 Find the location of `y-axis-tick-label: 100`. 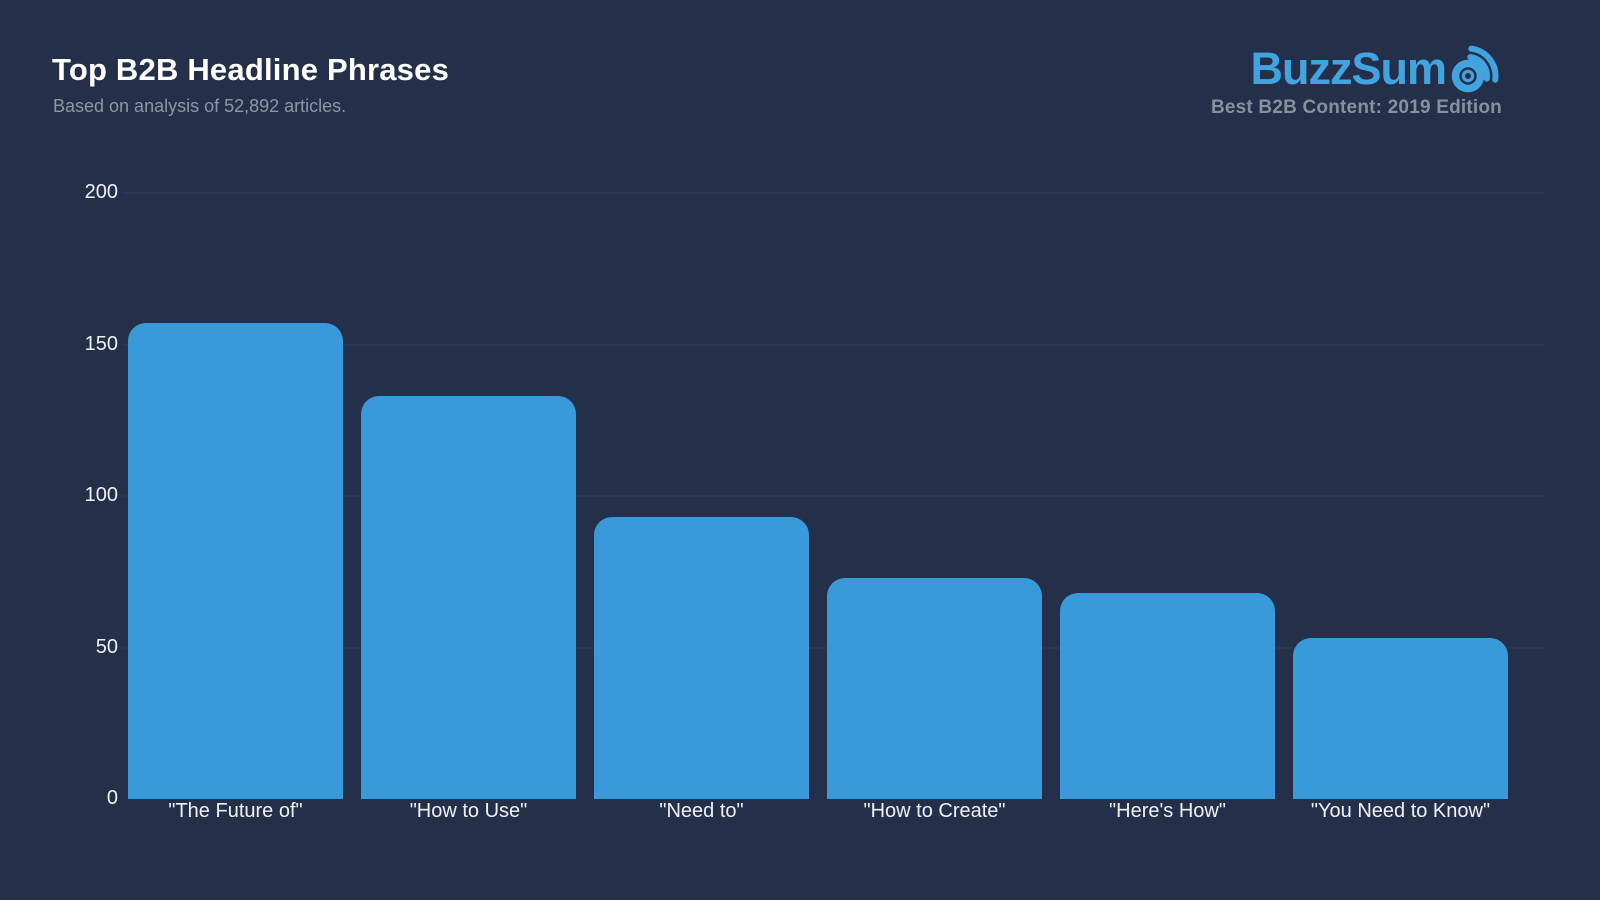

y-axis-tick-label: 100 is located at coordinates (101, 495).